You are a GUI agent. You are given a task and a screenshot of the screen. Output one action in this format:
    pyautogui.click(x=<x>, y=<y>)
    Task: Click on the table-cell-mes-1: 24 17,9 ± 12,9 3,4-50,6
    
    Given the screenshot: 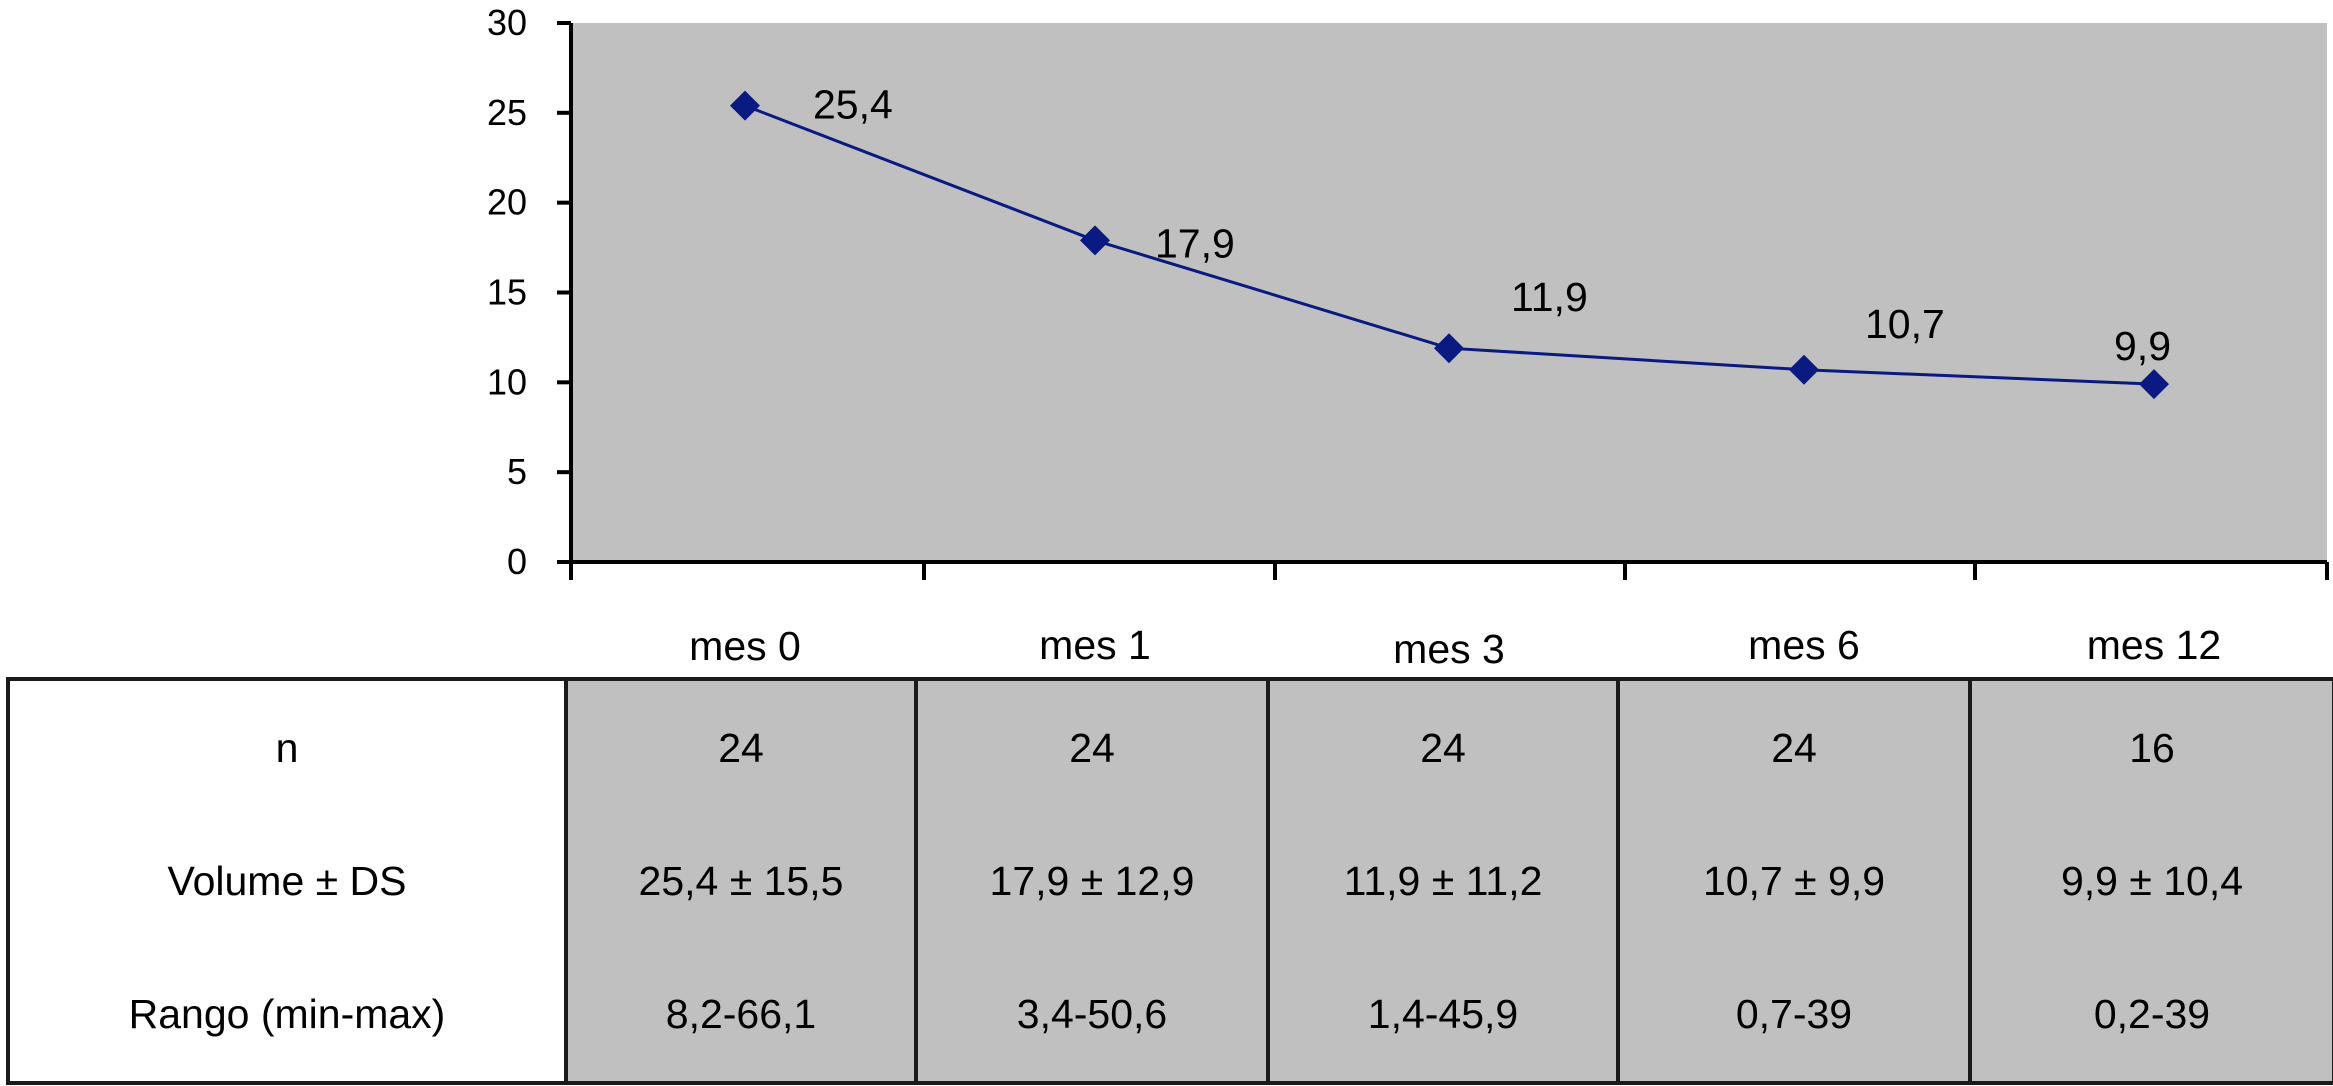 What is the action you would take?
    pyautogui.click(x=1092, y=881)
    